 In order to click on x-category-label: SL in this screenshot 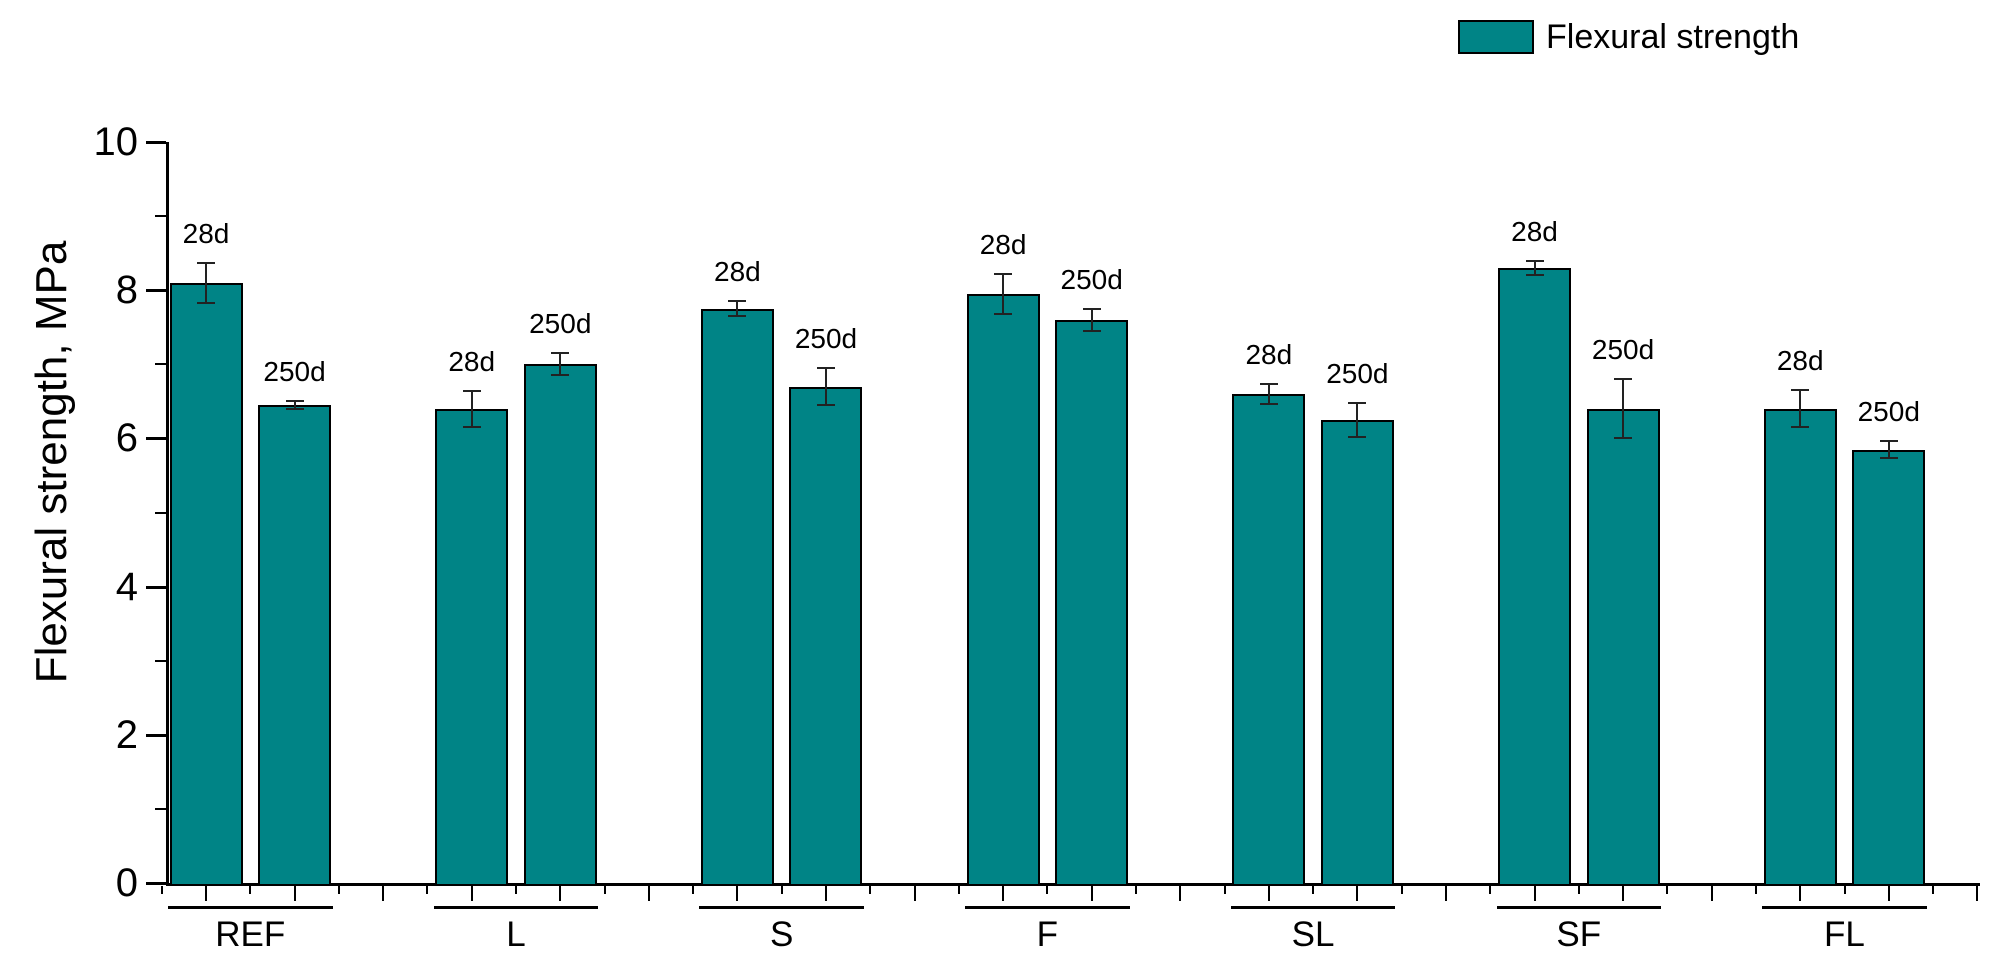, I will do `click(1313, 934)`.